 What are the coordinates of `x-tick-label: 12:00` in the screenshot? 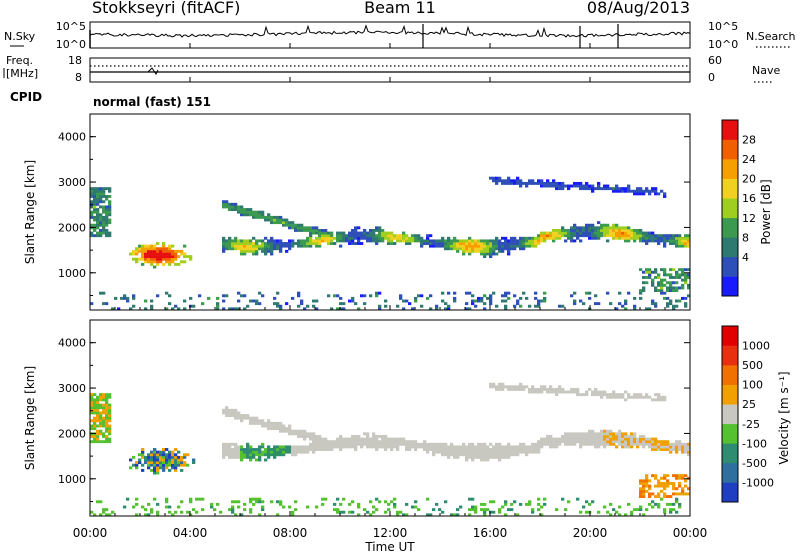 It's located at (390, 533).